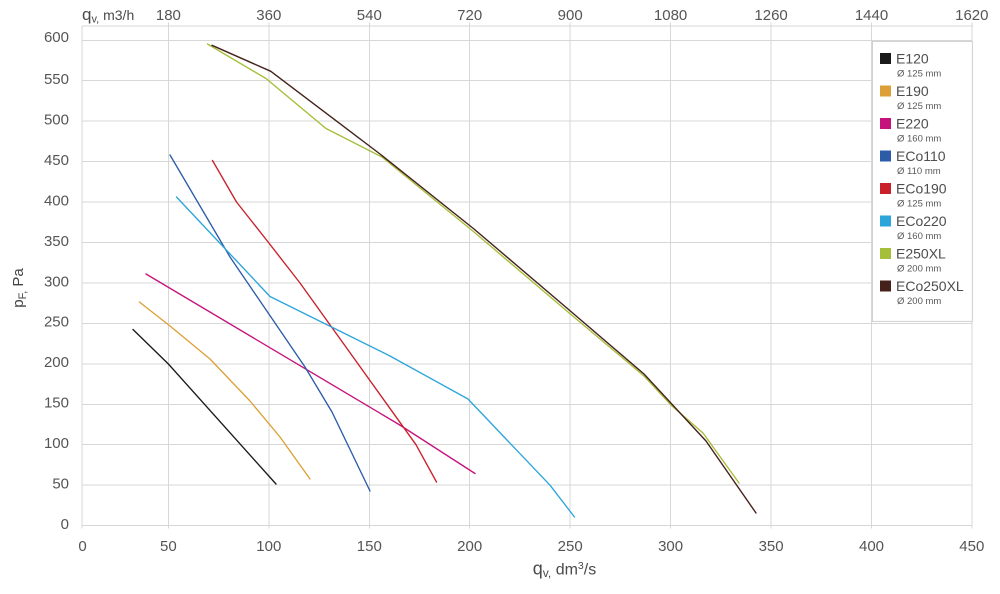 Image resolution: width=1000 pixels, height=594 pixels. What do you see at coordinates (564, 569) in the screenshot?
I see `svg-text: qv, dm3/s` at bounding box center [564, 569].